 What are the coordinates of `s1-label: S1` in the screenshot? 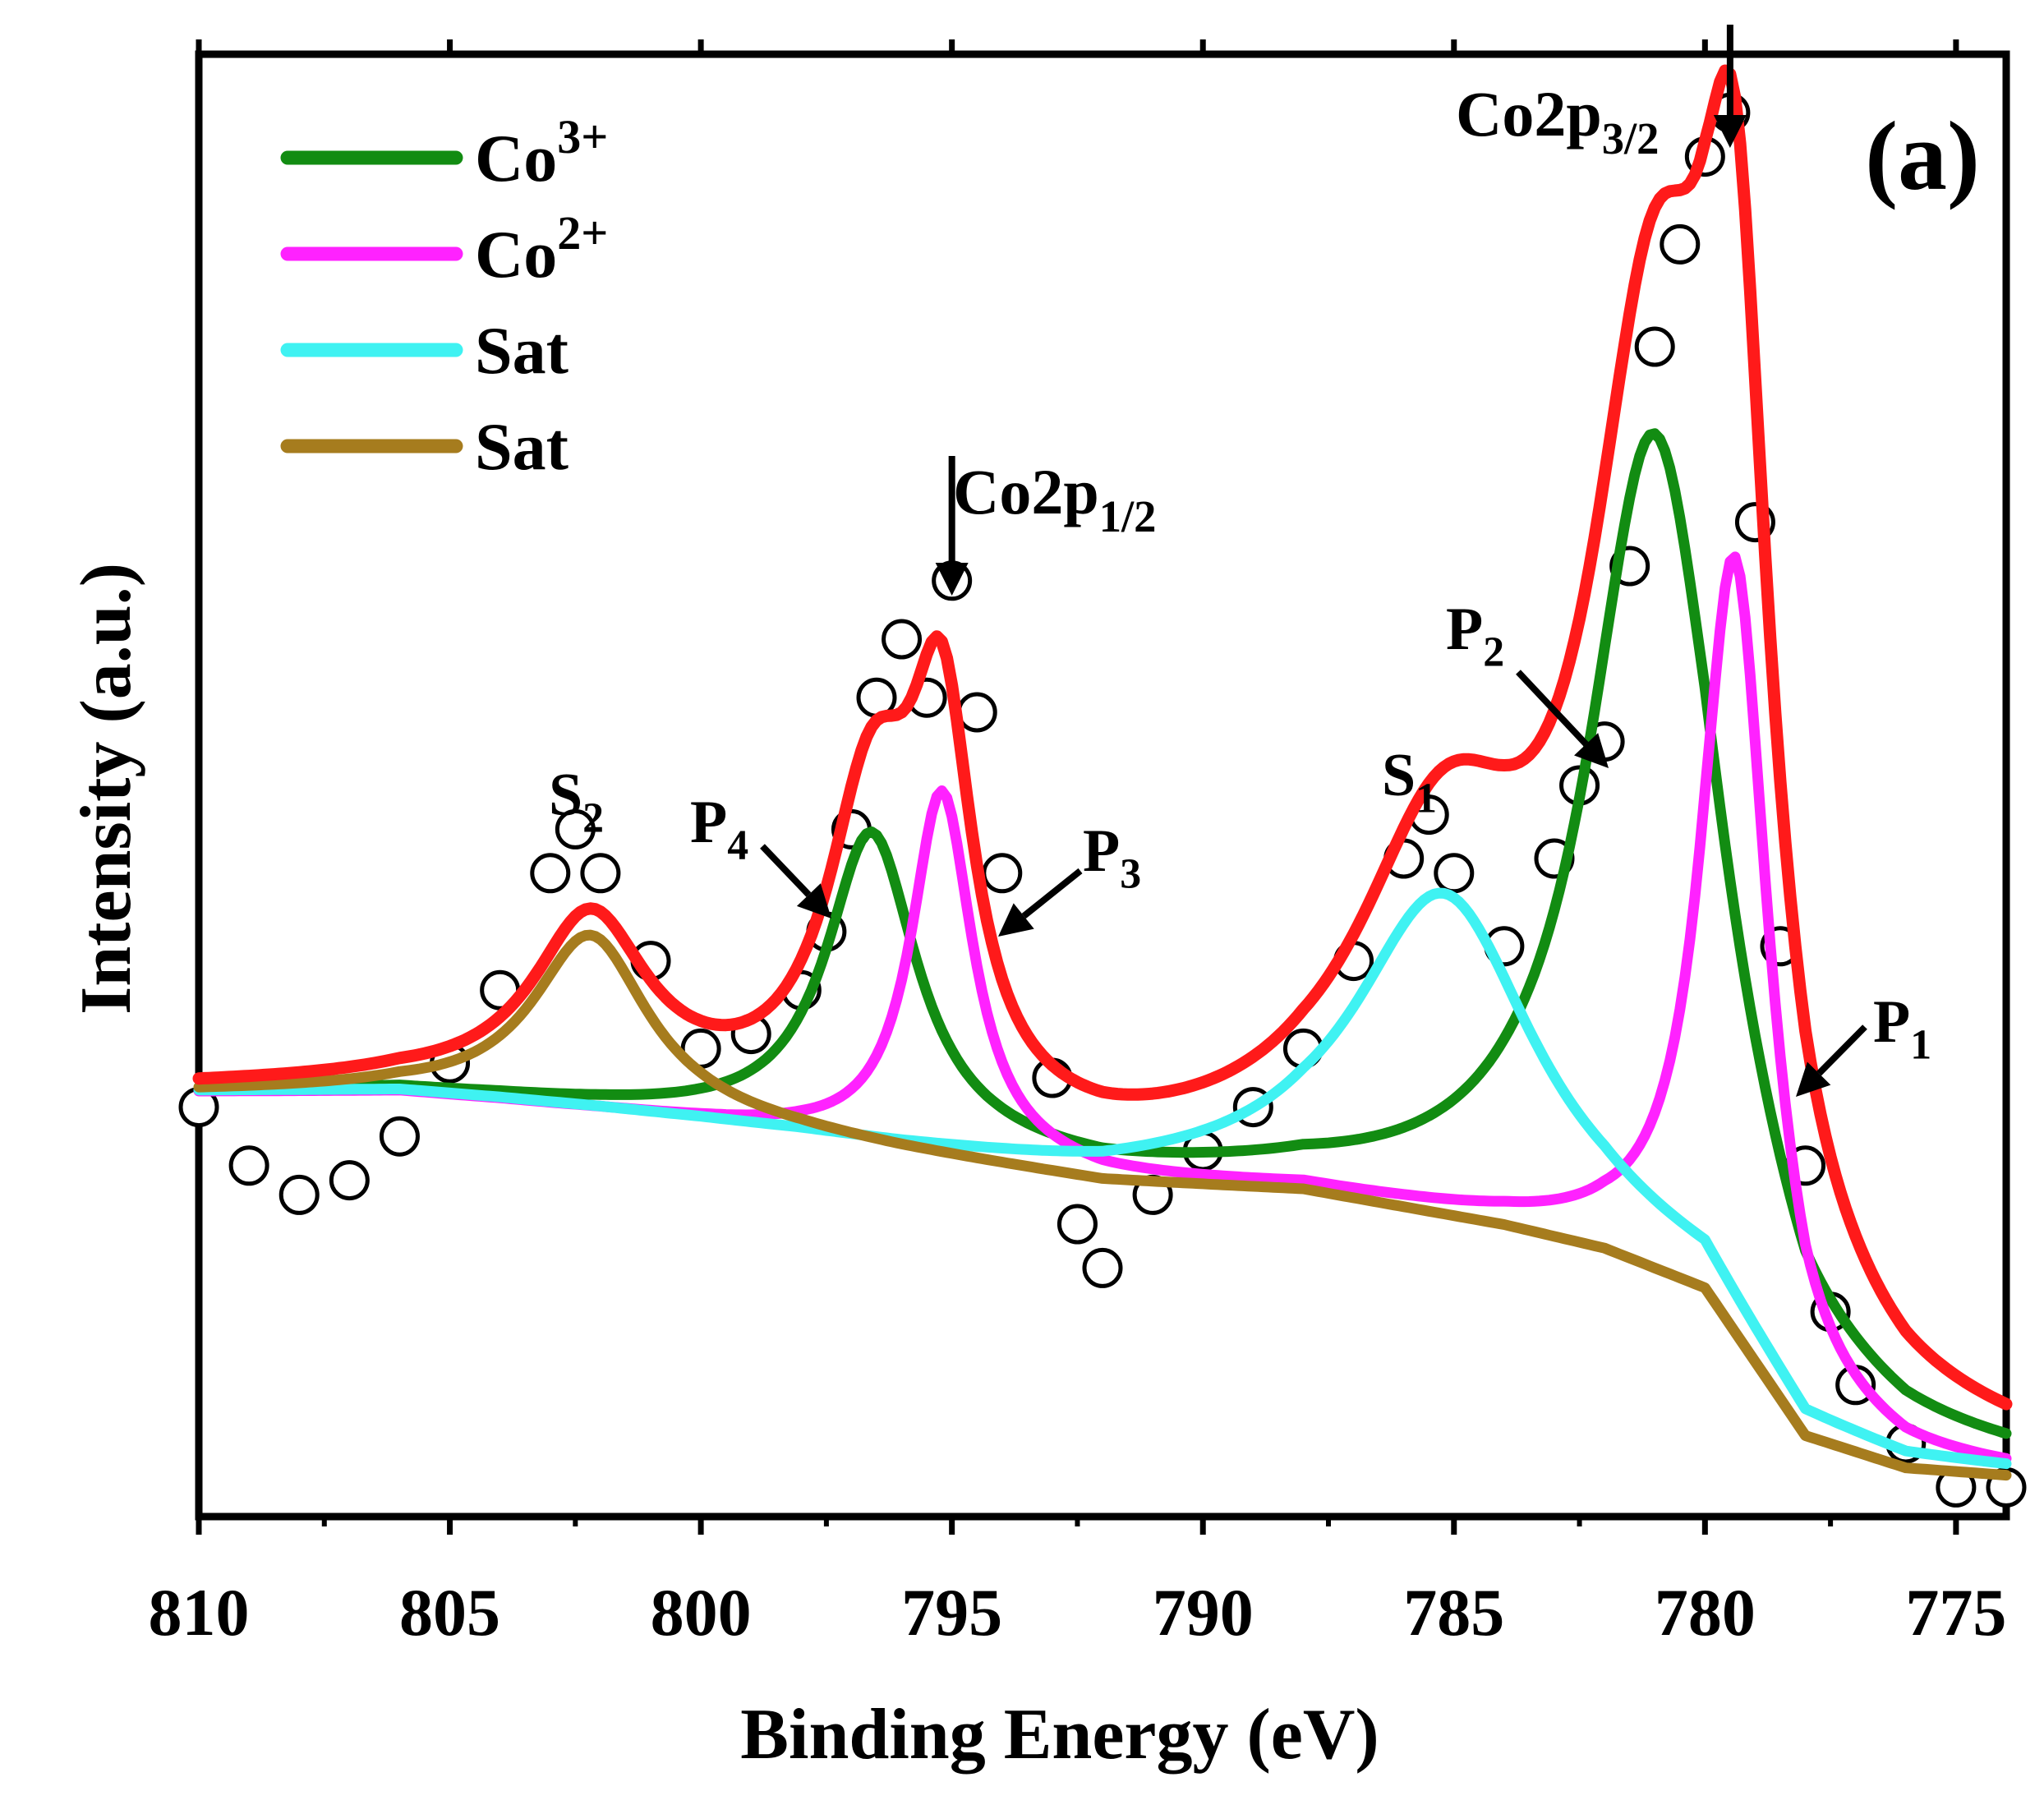 It's located at (1409, 782).